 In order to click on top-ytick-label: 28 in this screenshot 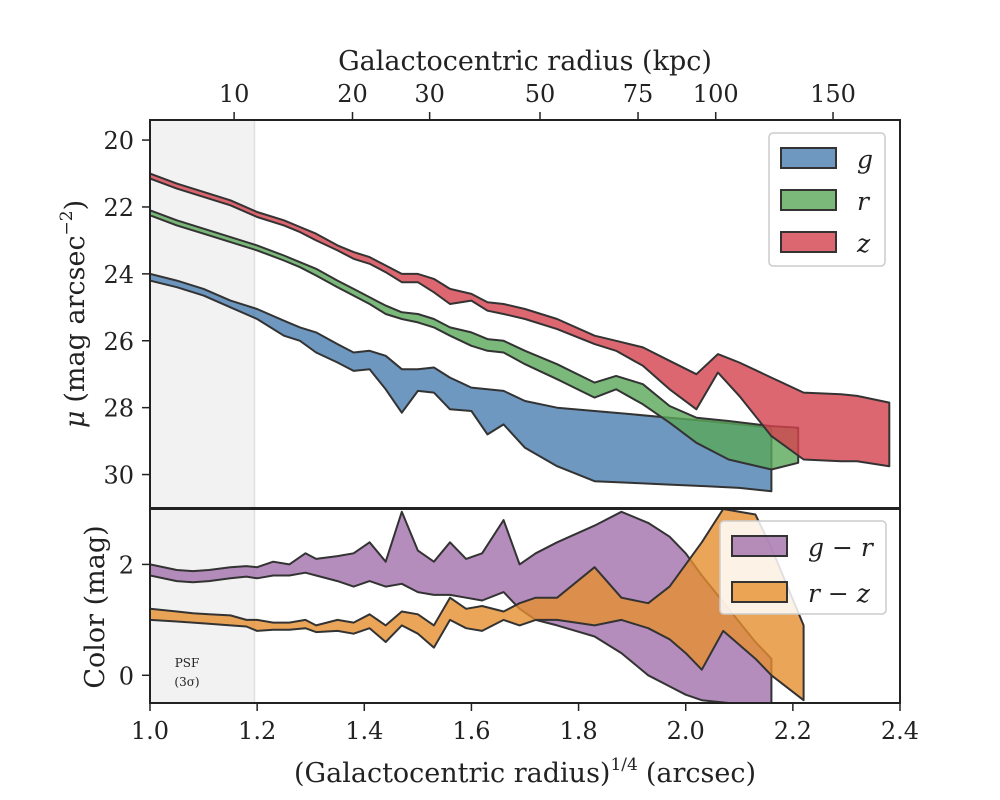, I will do `click(118, 409)`.